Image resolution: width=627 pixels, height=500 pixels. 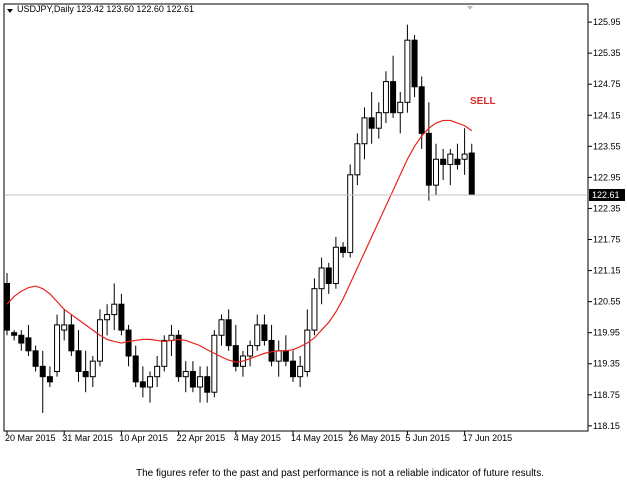 What do you see at coordinates (607, 53) in the screenshot?
I see `y-tick-label: 125.35` at bounding box center [607, 53].